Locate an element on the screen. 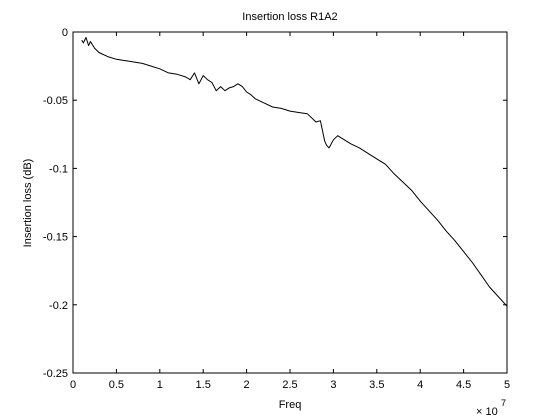 The width and height of the screenshot is (560, 420). x-tick-label: 0 is located at coordinates (73, 385).